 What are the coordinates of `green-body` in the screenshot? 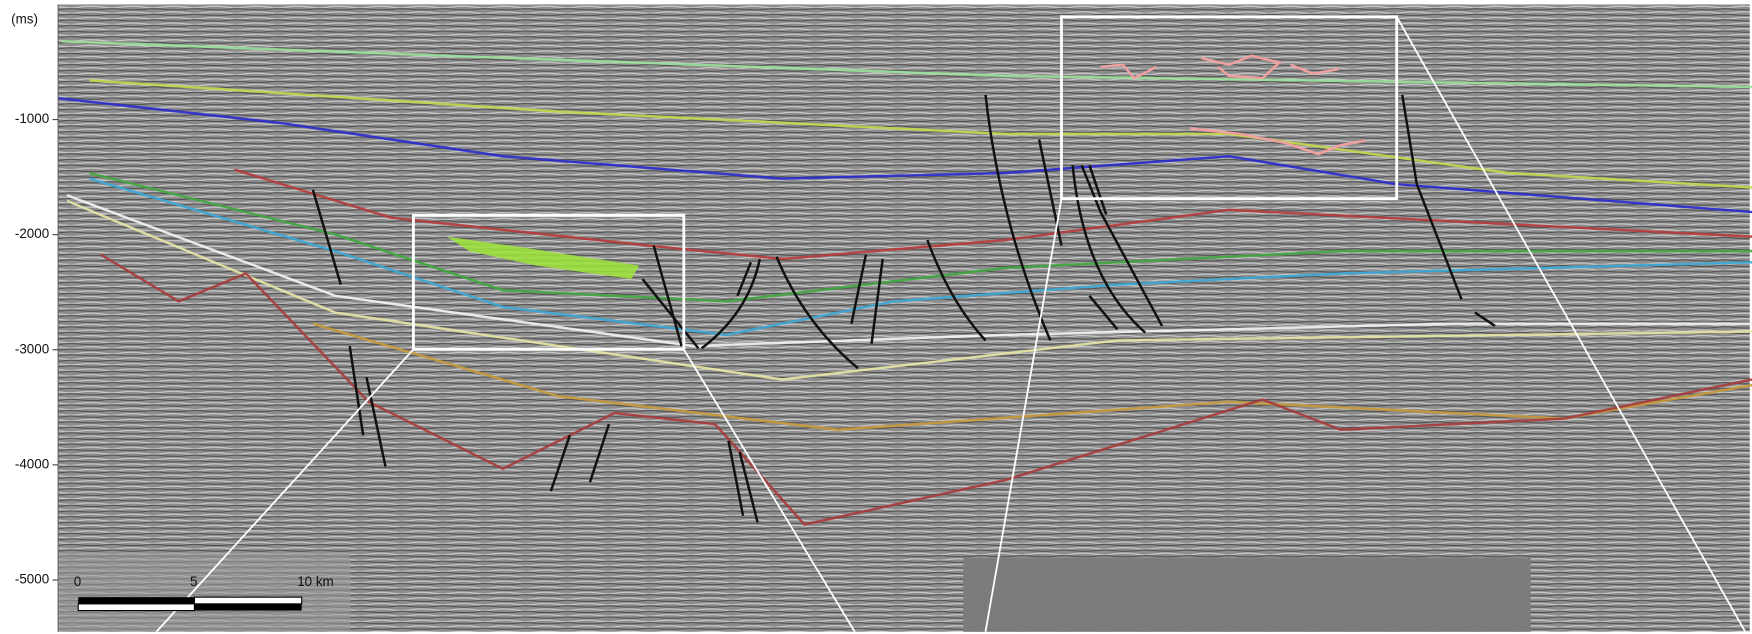 It's located at (543, 258).